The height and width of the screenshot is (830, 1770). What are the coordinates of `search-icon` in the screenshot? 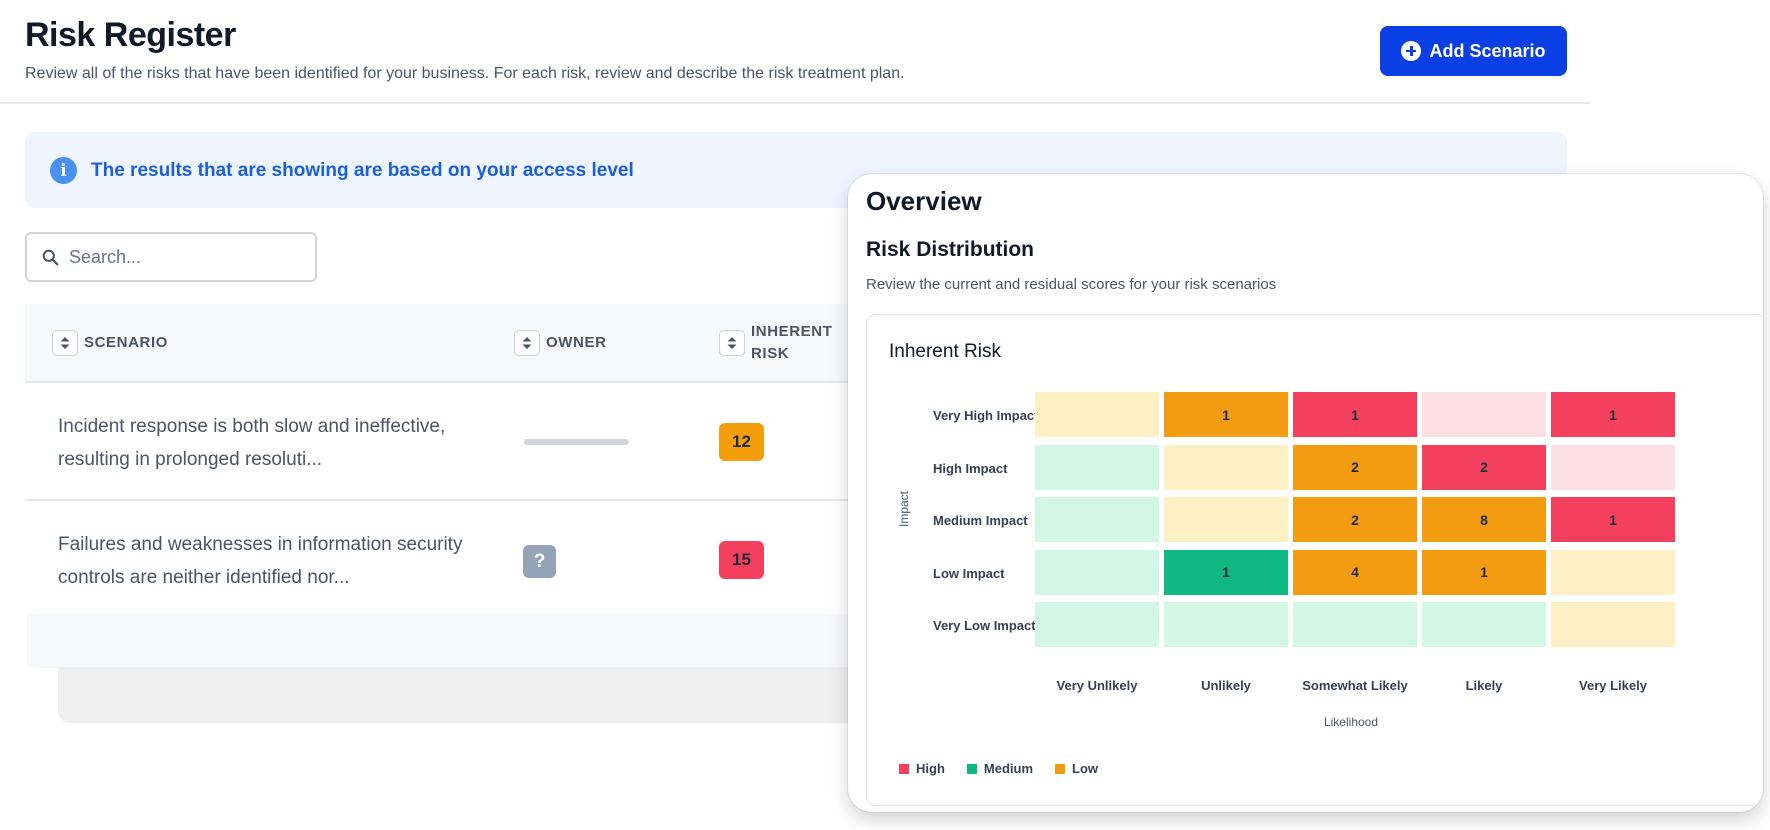 It's located at (50, 257).